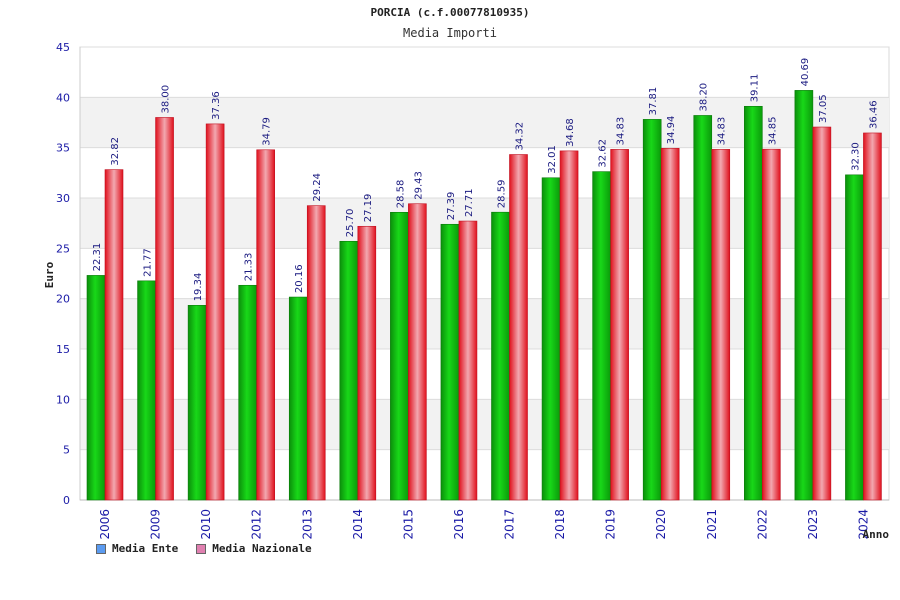  What do you see at coordinates (358, 524) in the screenshot?
I see `x-tick-label: 2014` at bounding box center [358, 524].